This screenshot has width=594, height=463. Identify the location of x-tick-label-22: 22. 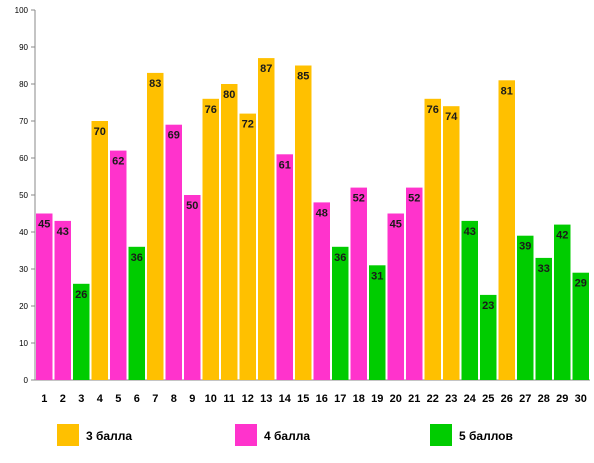
(433, 399).